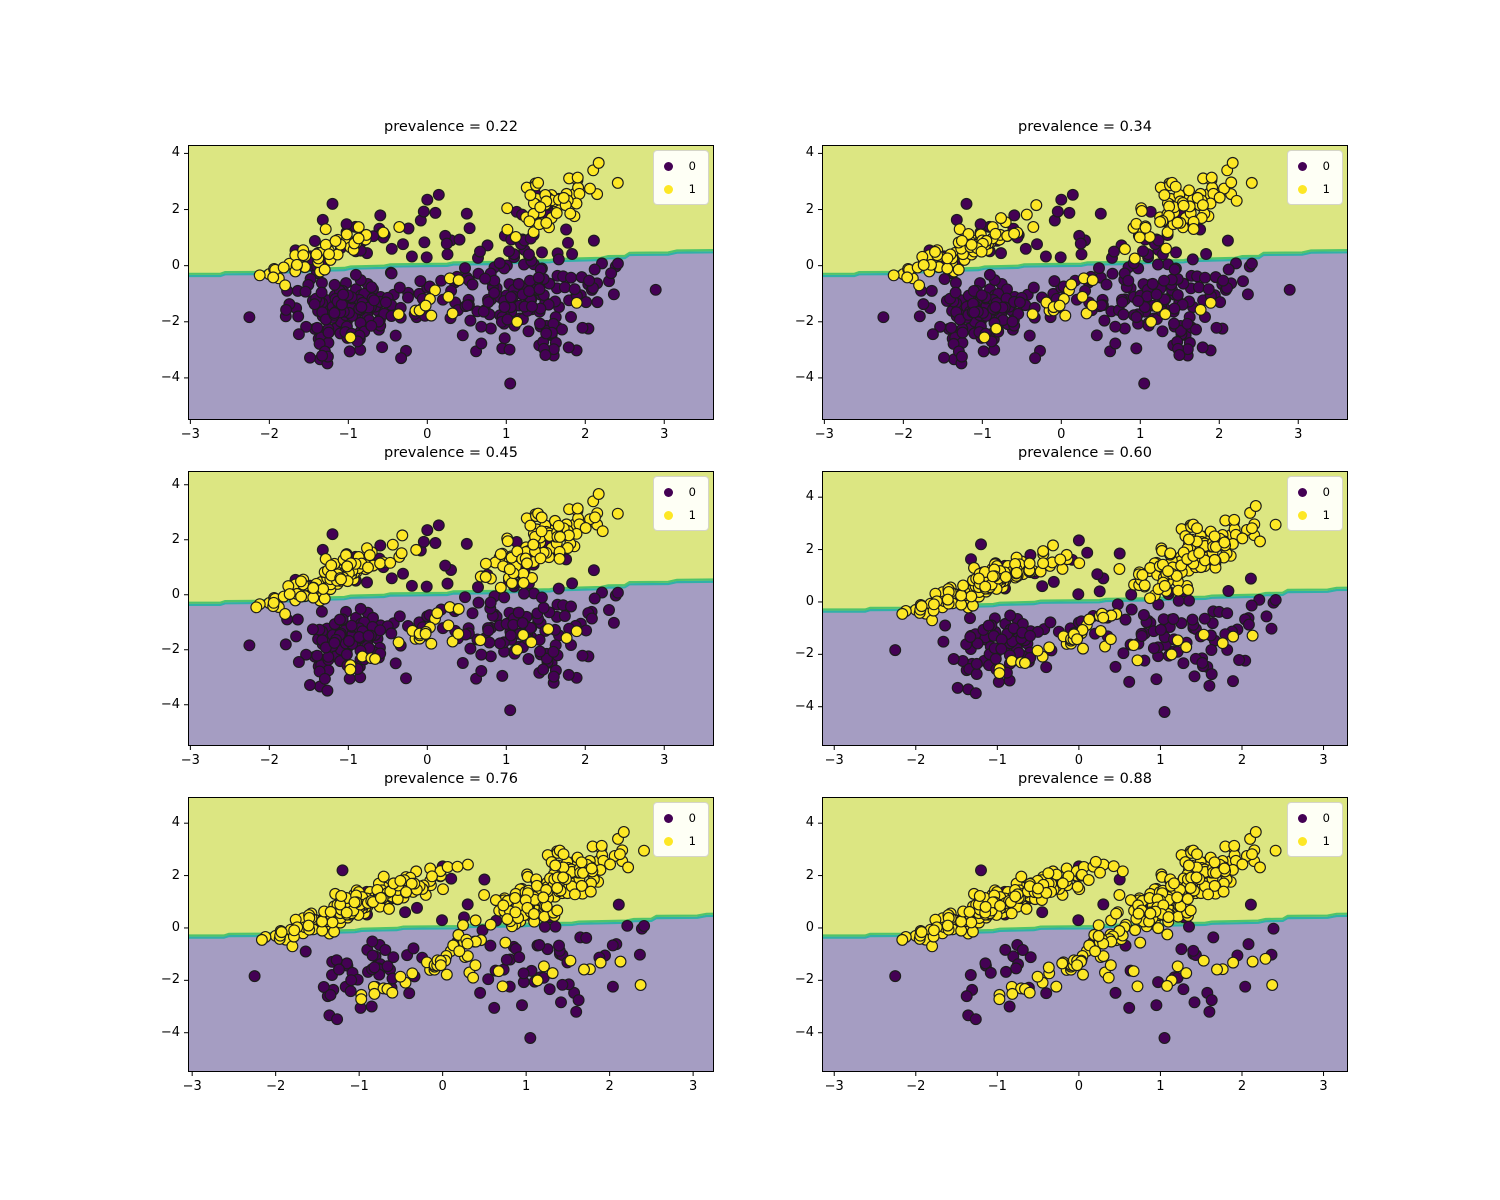 Image resolution: width=1500 pixels, height=1200 pixels. I want to click on class0-points, so click(452, 288).